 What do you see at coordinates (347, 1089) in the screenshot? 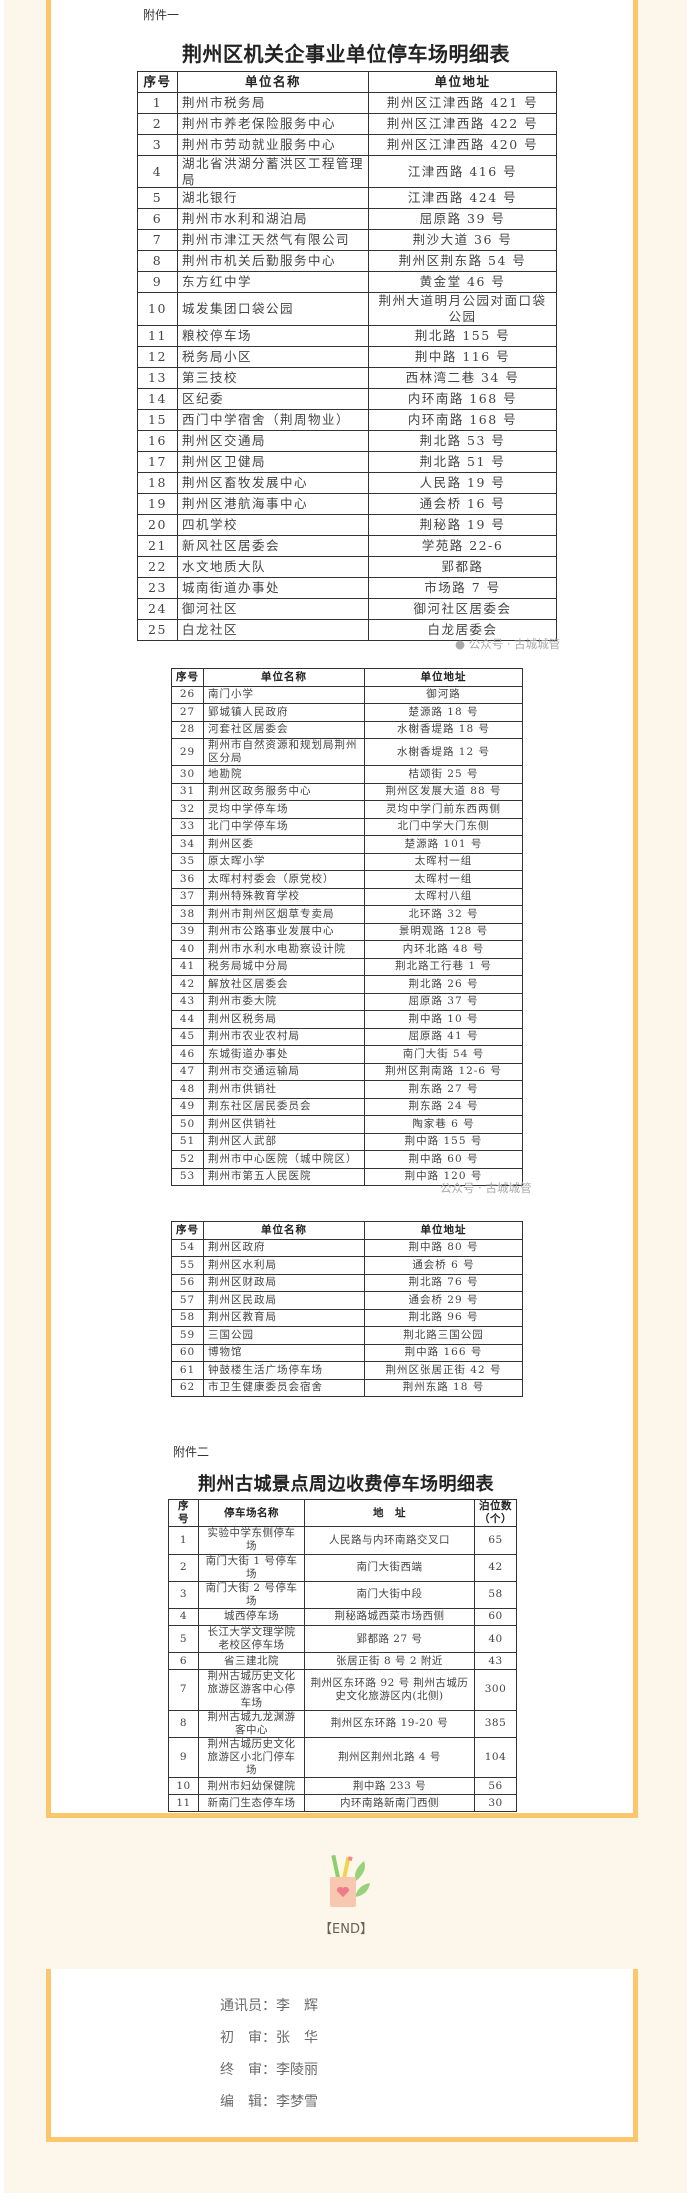
I see `table-row: 48 荆州市供销社 荆东路 27 号` at bounding box center [347, 1089].